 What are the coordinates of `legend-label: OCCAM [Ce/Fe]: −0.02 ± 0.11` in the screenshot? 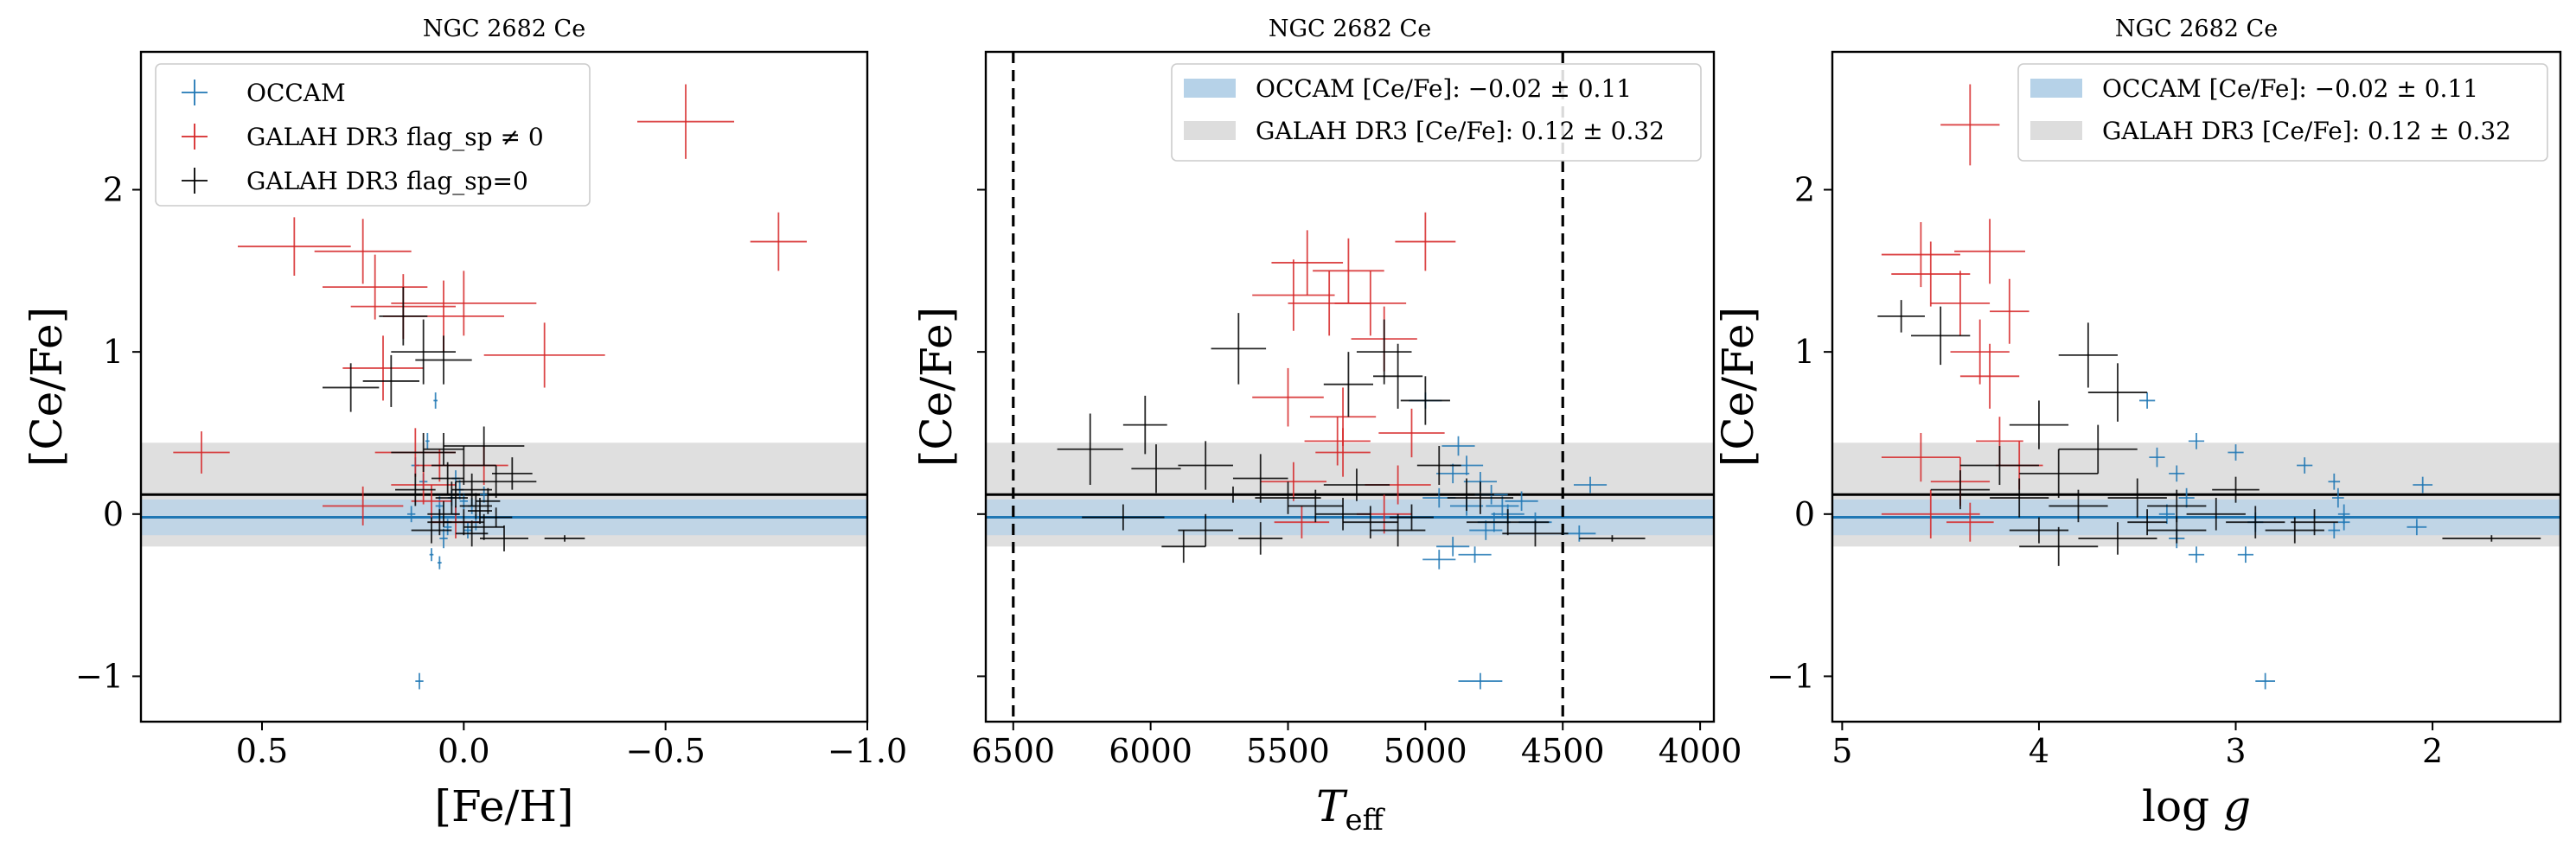 It's located at (1444, 88).